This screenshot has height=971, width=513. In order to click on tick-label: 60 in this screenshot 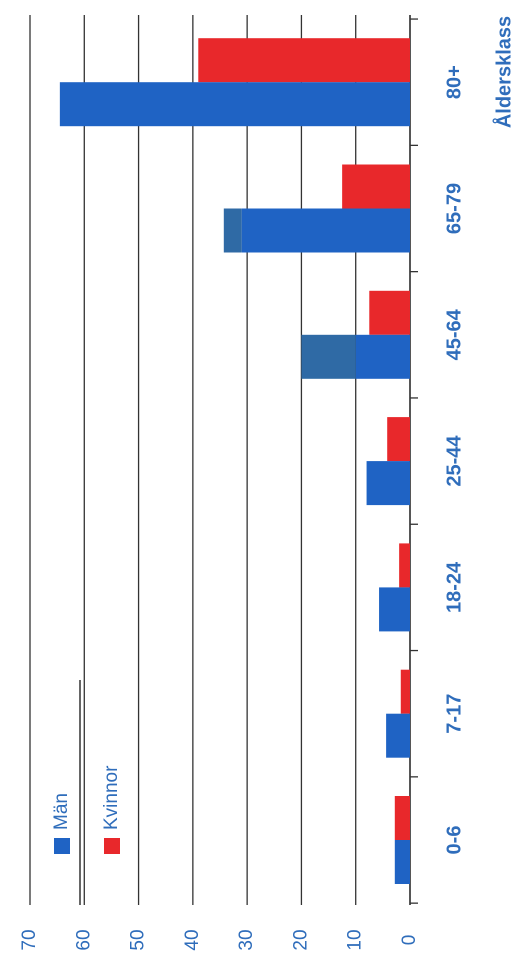, I will do `click(83, 939)`.